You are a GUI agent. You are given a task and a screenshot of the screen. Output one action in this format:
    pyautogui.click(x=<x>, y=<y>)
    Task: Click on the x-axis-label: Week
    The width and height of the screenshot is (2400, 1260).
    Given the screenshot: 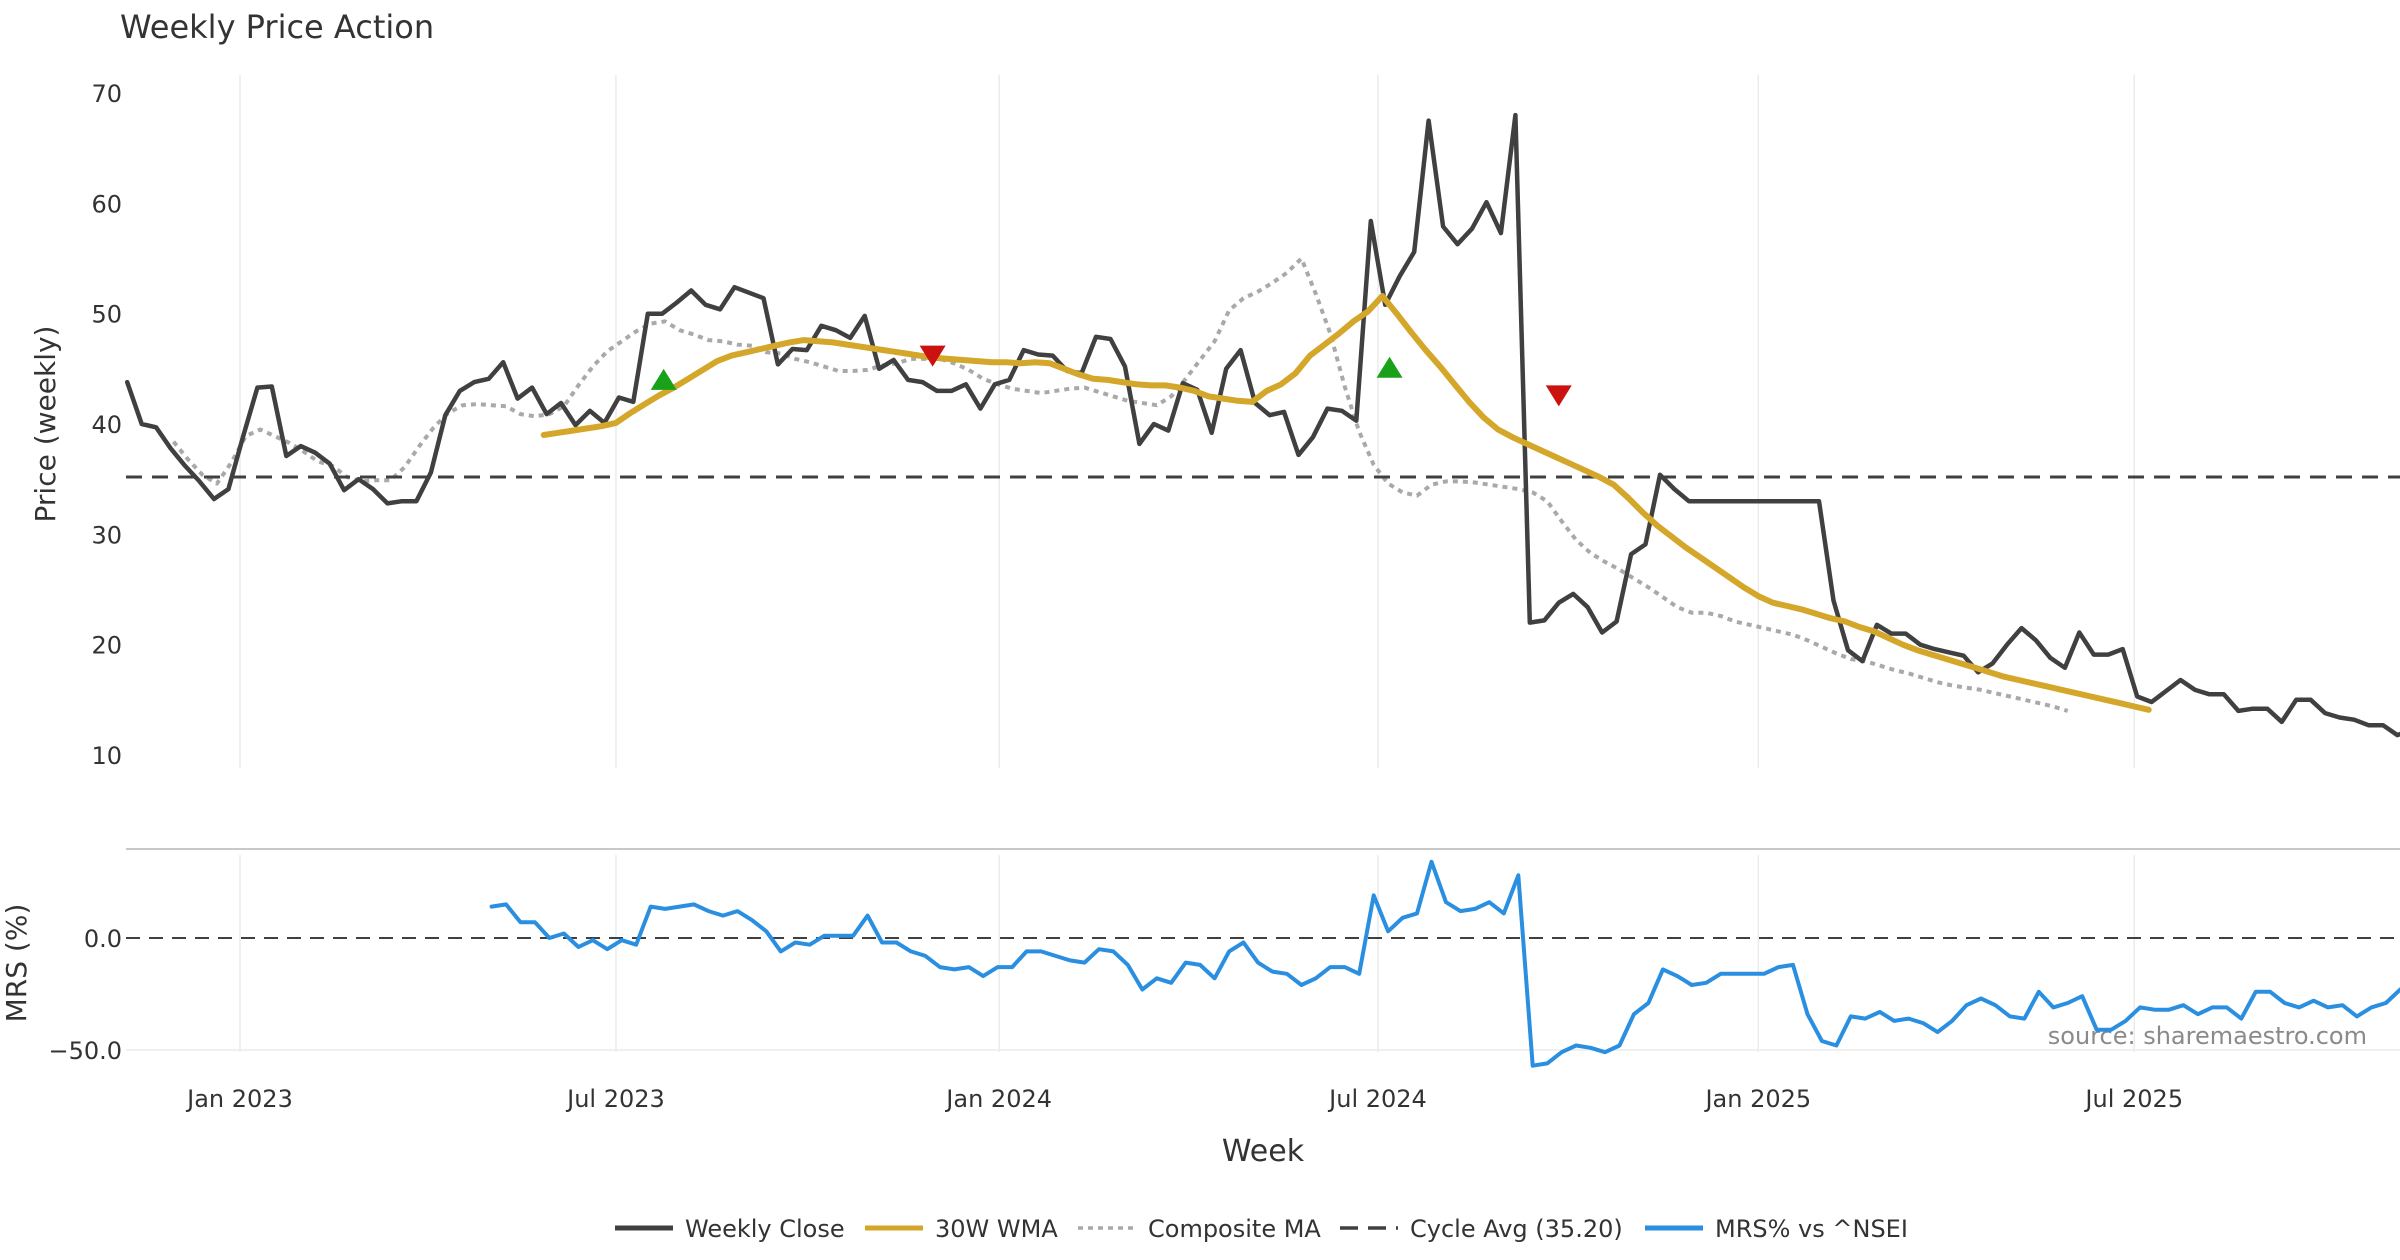 What is the action you would take?
    pyautogui.click(x=1263, y=1151)
    